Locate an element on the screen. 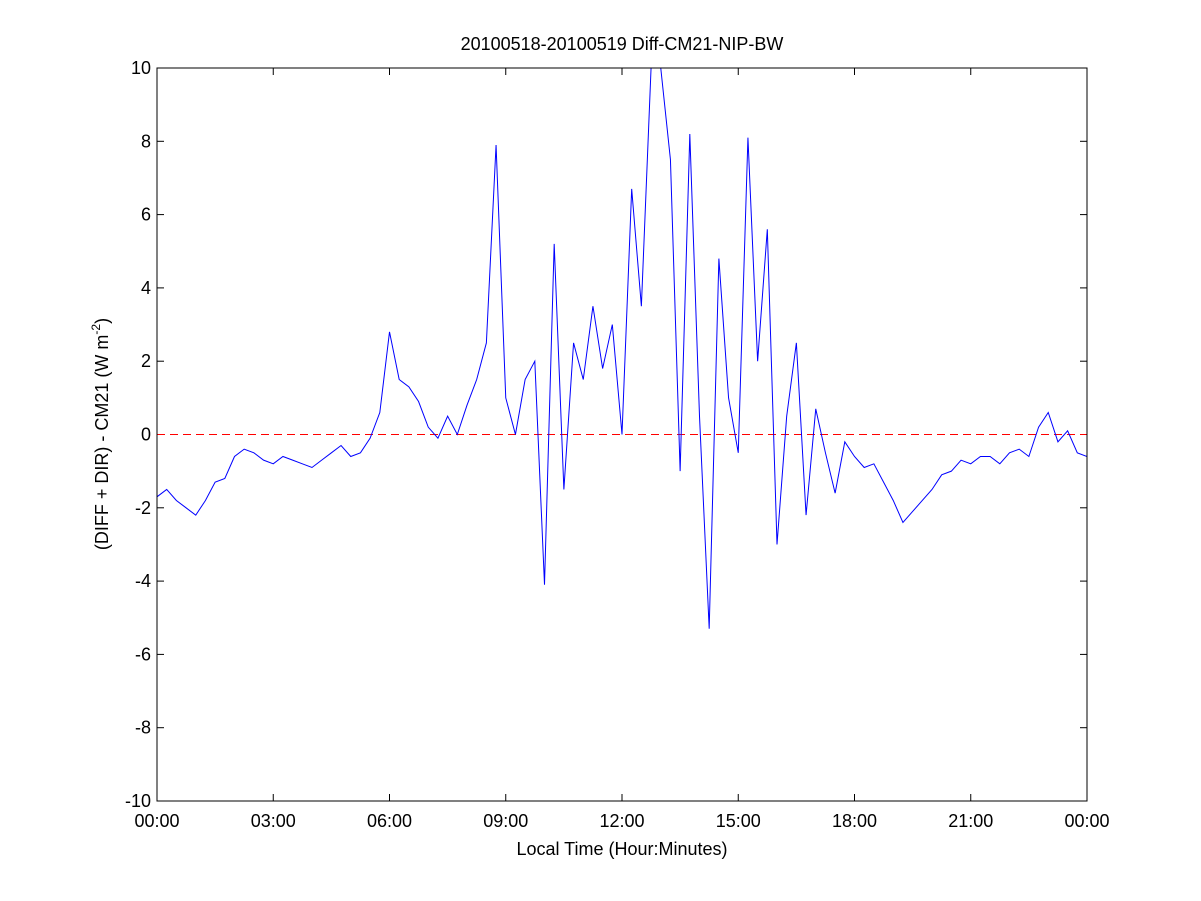 This screenshot has height=901, width=1201. y-tick-label: 10 is located at coordinates (141, 68).